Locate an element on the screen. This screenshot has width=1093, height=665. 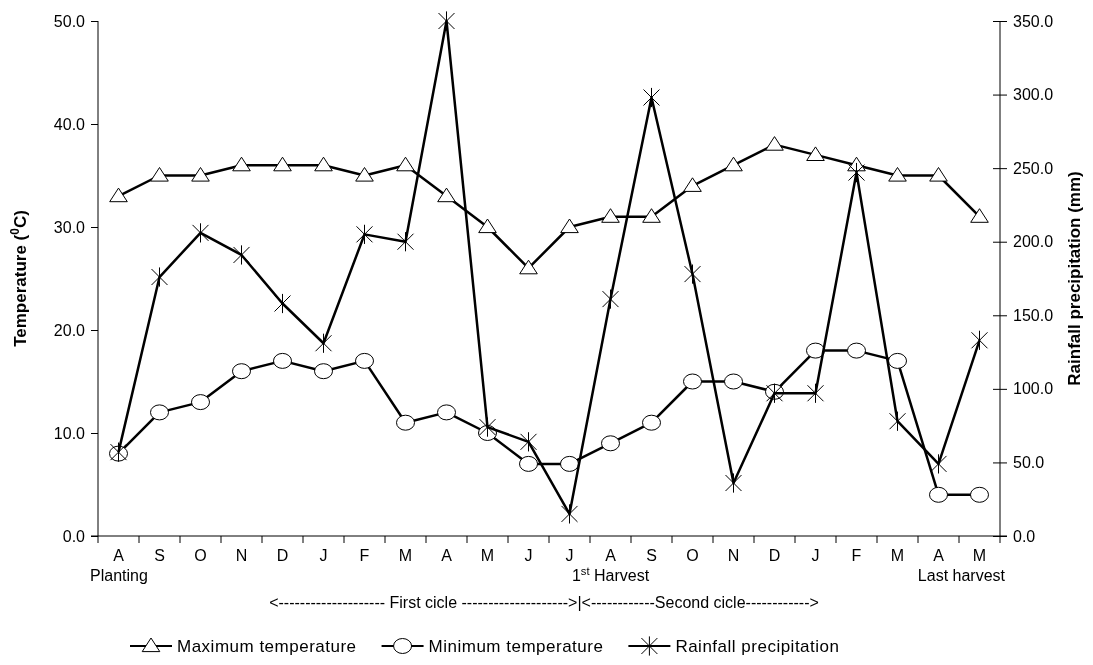
y2-tick-label: 300.0 is located at coordinates (1033, 95).